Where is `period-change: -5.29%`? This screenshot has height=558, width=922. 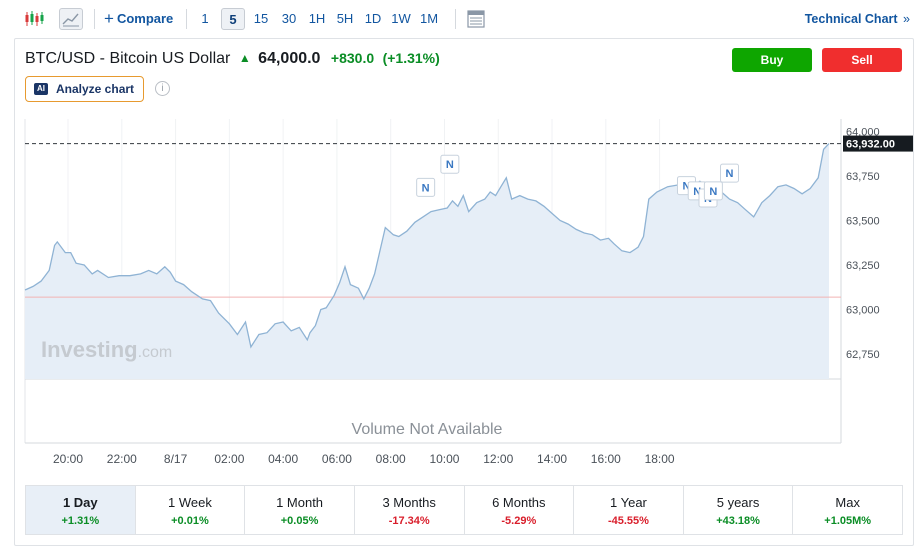
period-change: -5.29% is located at coordinates (519, 521).